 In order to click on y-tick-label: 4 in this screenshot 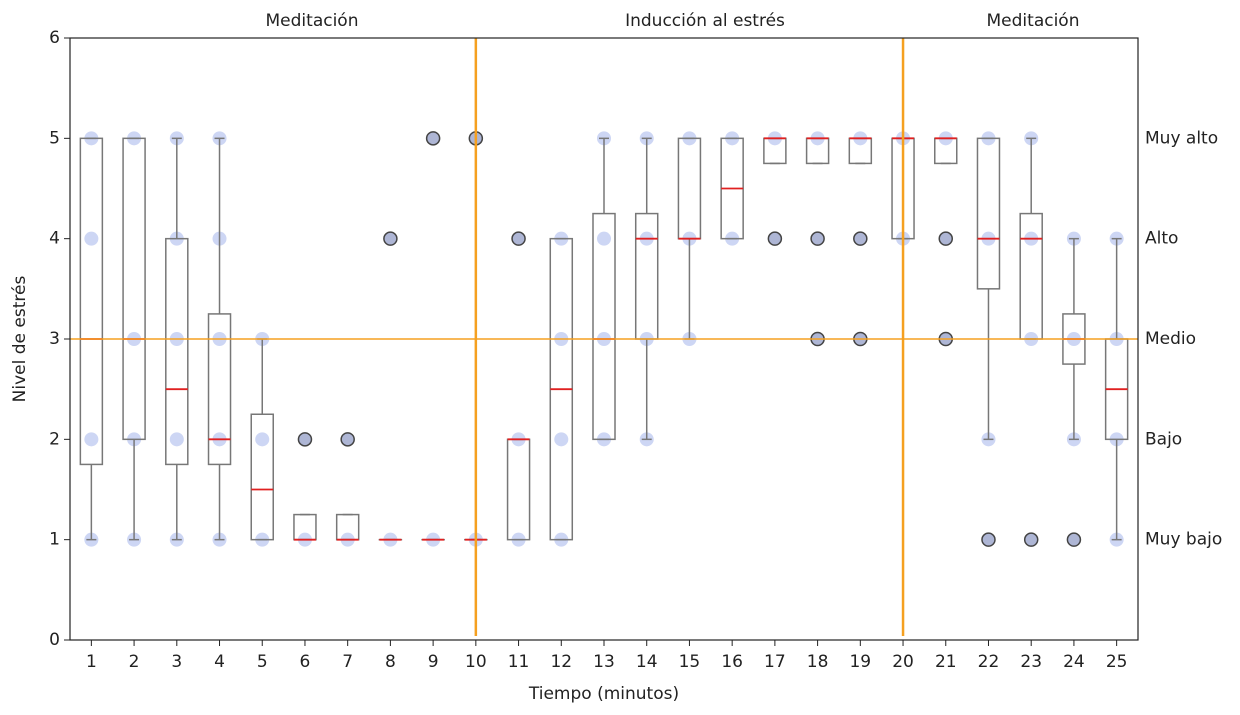, I will do `click(54, 239)`.